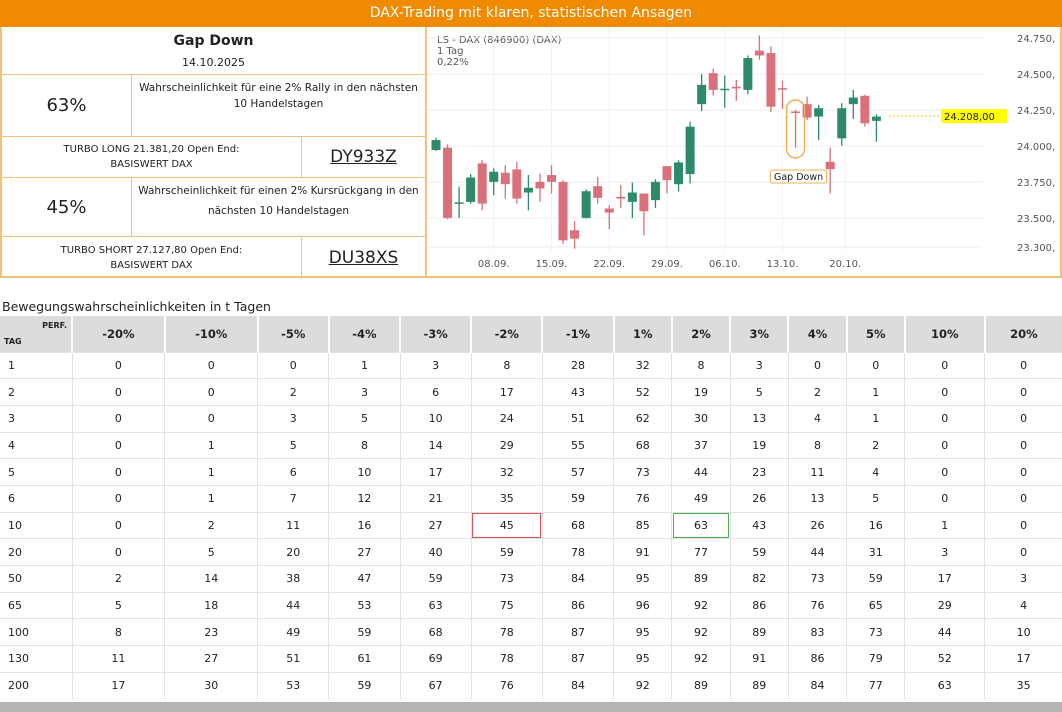  What do you see at coordinates (944, 552) in the screenshot?
I see `probability-cell: 3` at bounding box center [944, 552].